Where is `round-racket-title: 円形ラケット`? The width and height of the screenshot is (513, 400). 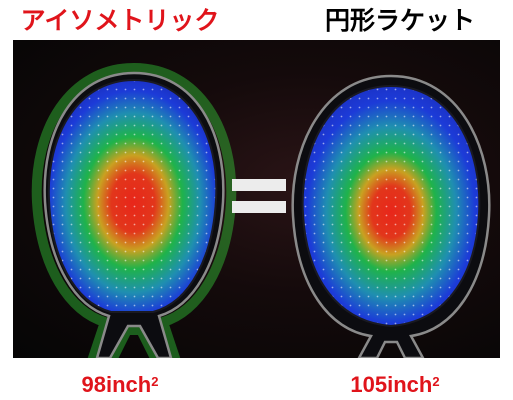
round-racket-title: 円形ラケット is located at coordinates (399, 21).